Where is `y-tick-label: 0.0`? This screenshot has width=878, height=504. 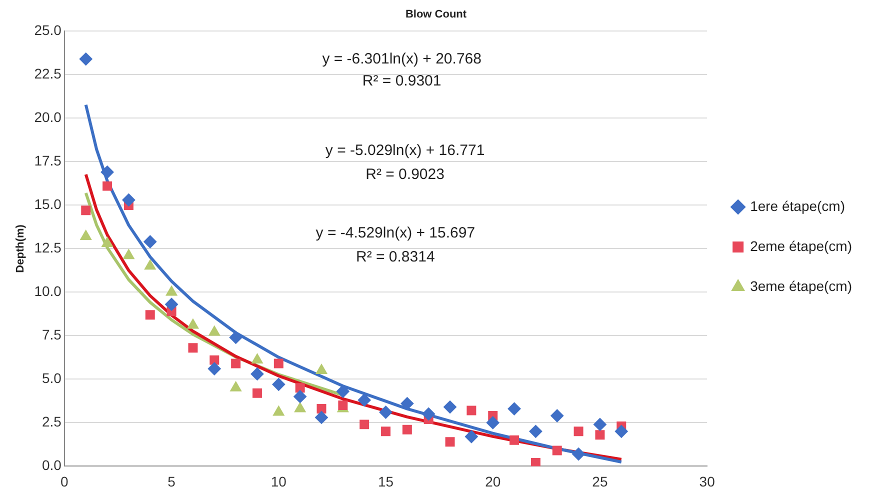
y-tick-label: 0.0 is located at coordinates (52, 465).